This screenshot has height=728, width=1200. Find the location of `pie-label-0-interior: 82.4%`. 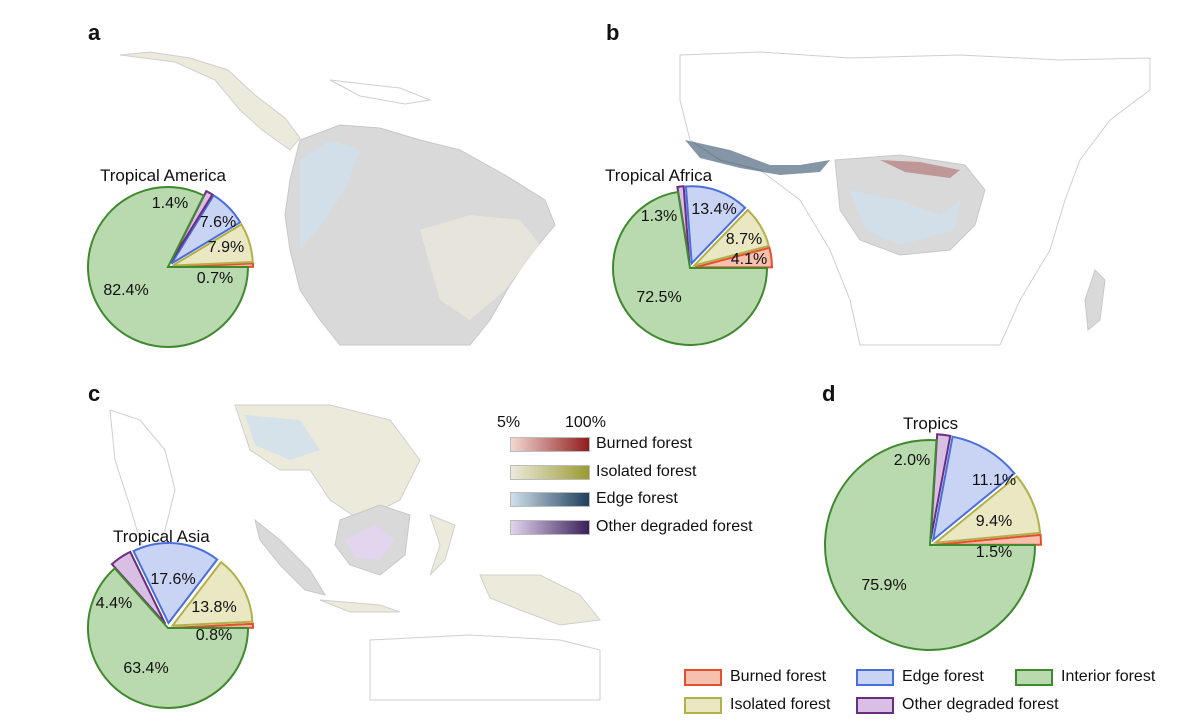

pie-label-0-interior: 82.4% is located at coordinates (125, 290).